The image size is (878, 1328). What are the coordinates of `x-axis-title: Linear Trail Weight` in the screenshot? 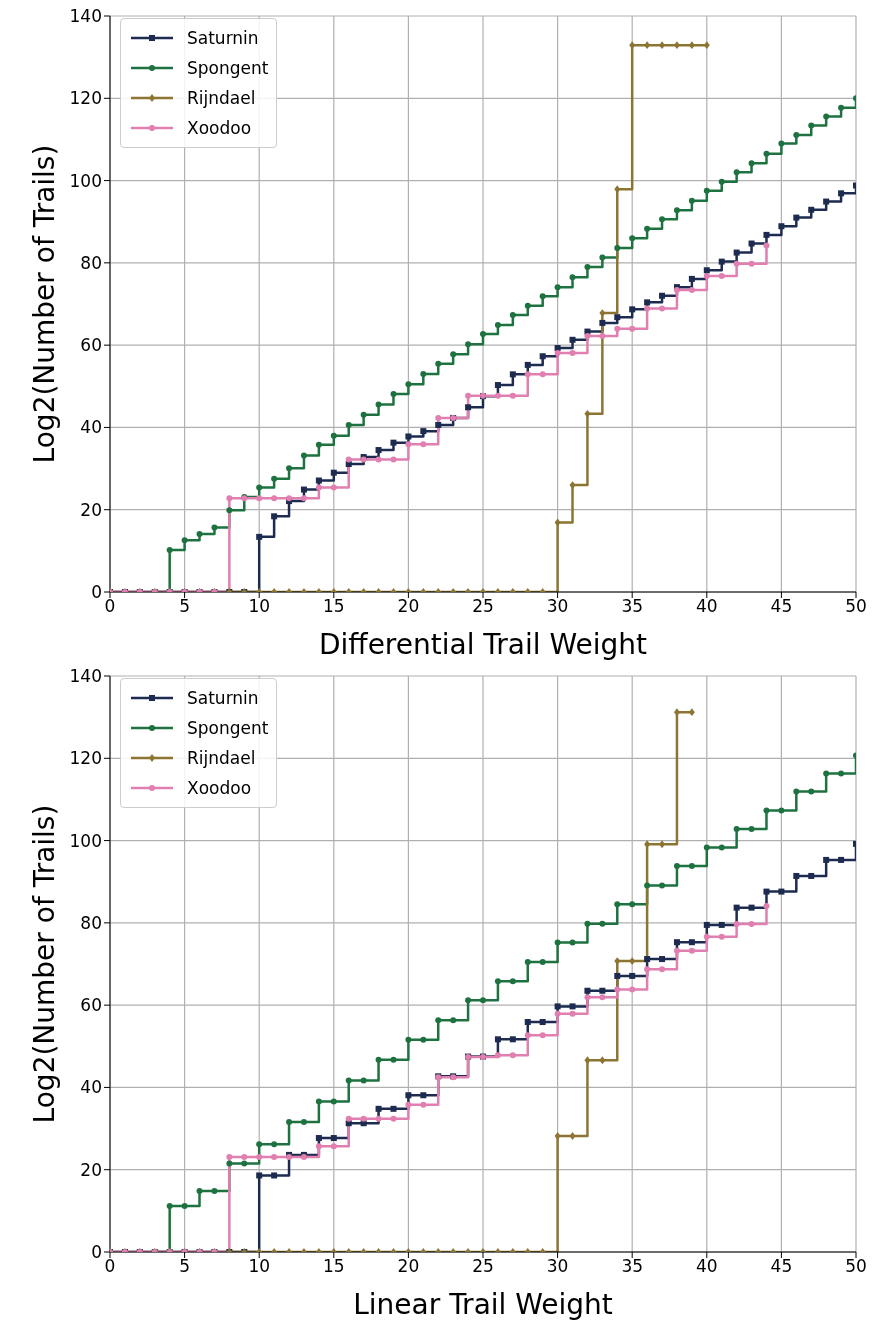 It's located at (483, 1304).